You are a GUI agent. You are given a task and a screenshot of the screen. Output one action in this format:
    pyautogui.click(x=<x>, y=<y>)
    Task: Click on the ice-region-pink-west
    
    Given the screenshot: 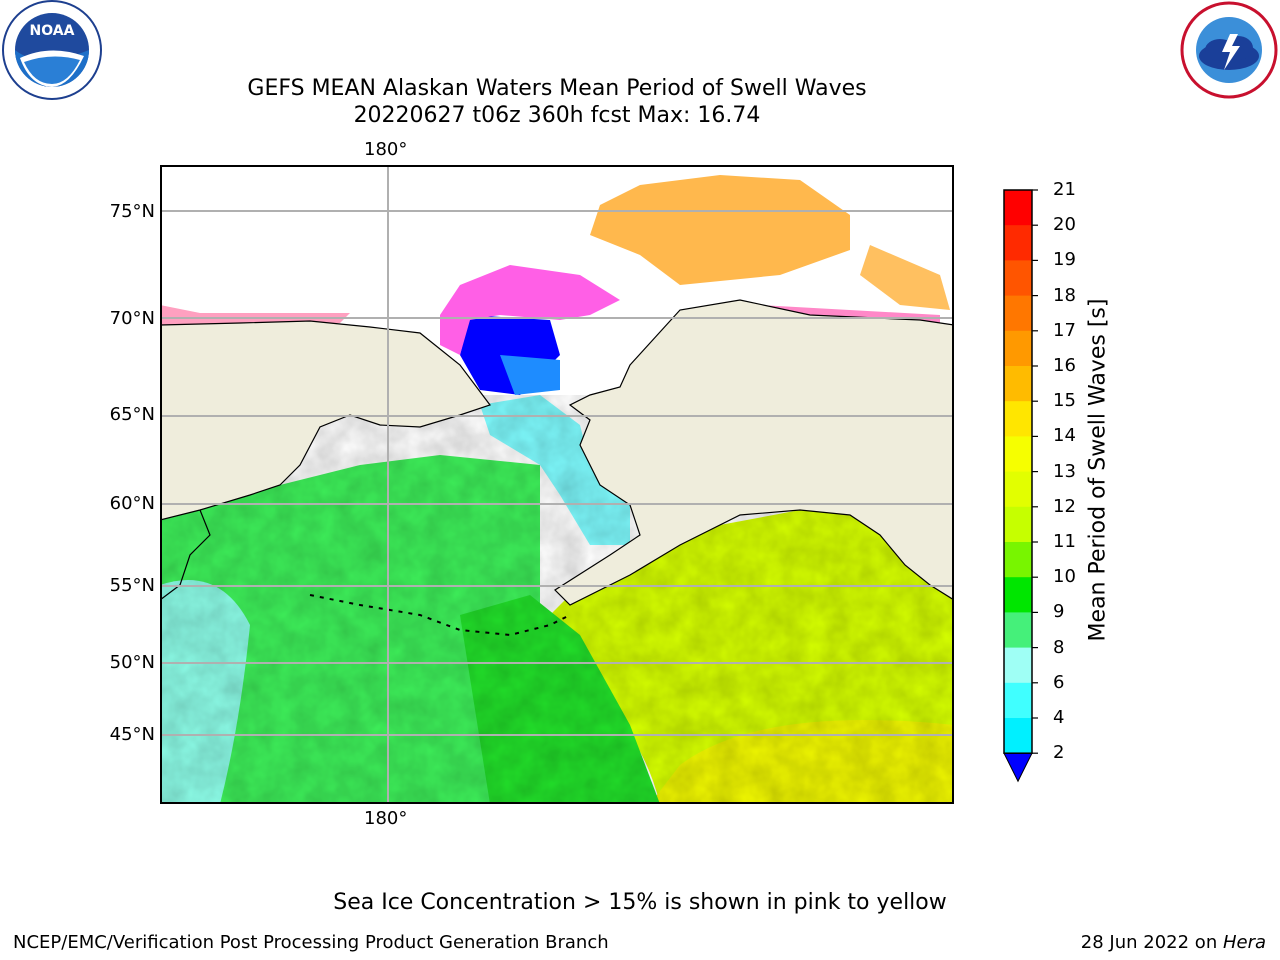 What is the action you would take?
    pyautogui.click(x=255, y=315)
    